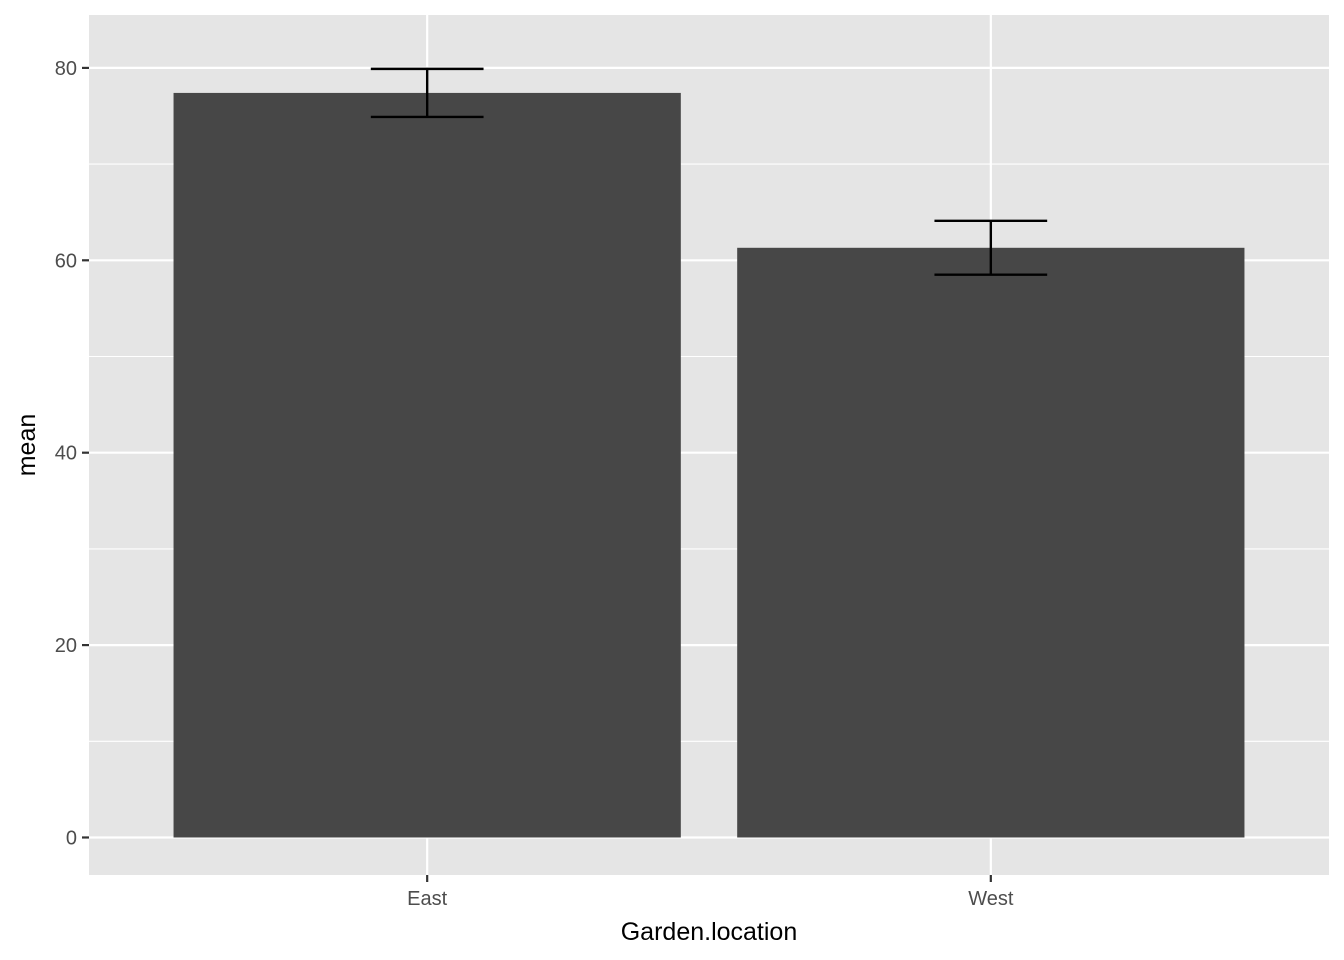 This screenshot has height=960, width=1344. What do you see at coordinates (66, 69) in the screenshot?
I see `y-tick-label: 80` at bounding box center [66, 69].